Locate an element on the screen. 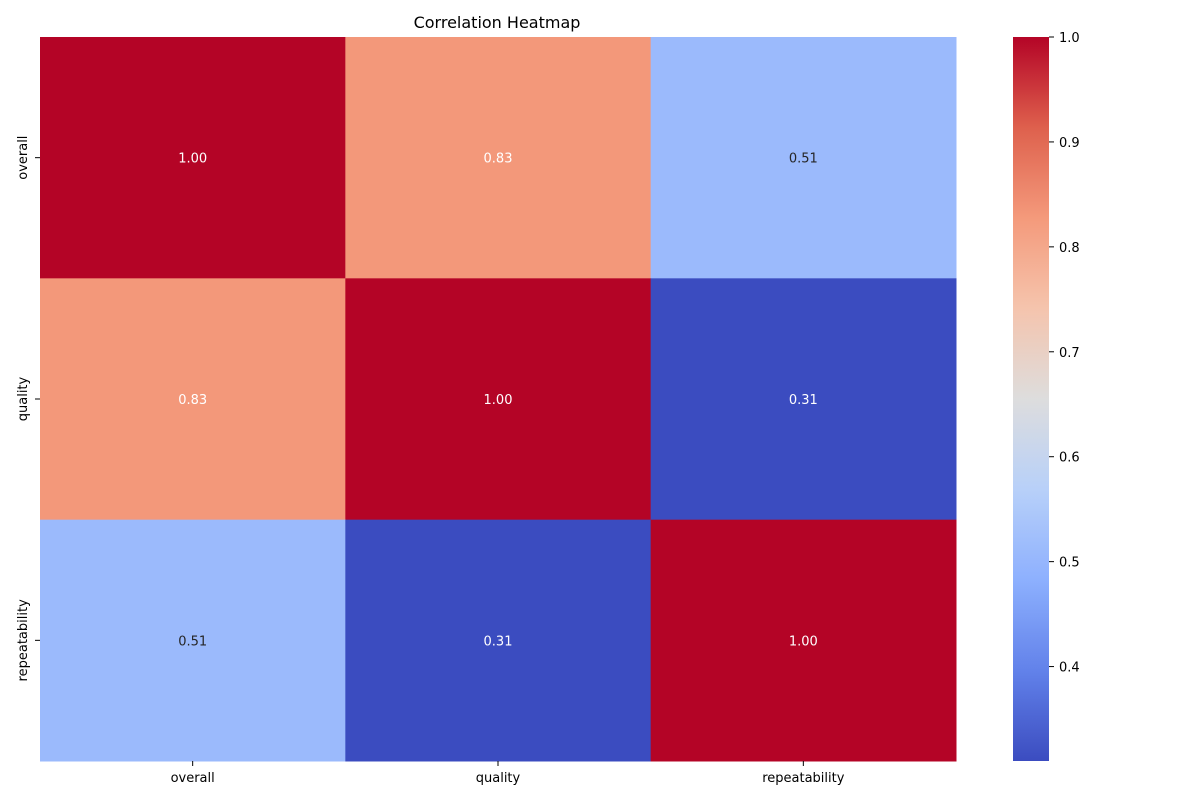 This screenshot has height=804, width=1200. colorbar: 0.4 0.5 0.6 0.7 0.8 0.9 1.0 is located at coordinates (1046, 396).